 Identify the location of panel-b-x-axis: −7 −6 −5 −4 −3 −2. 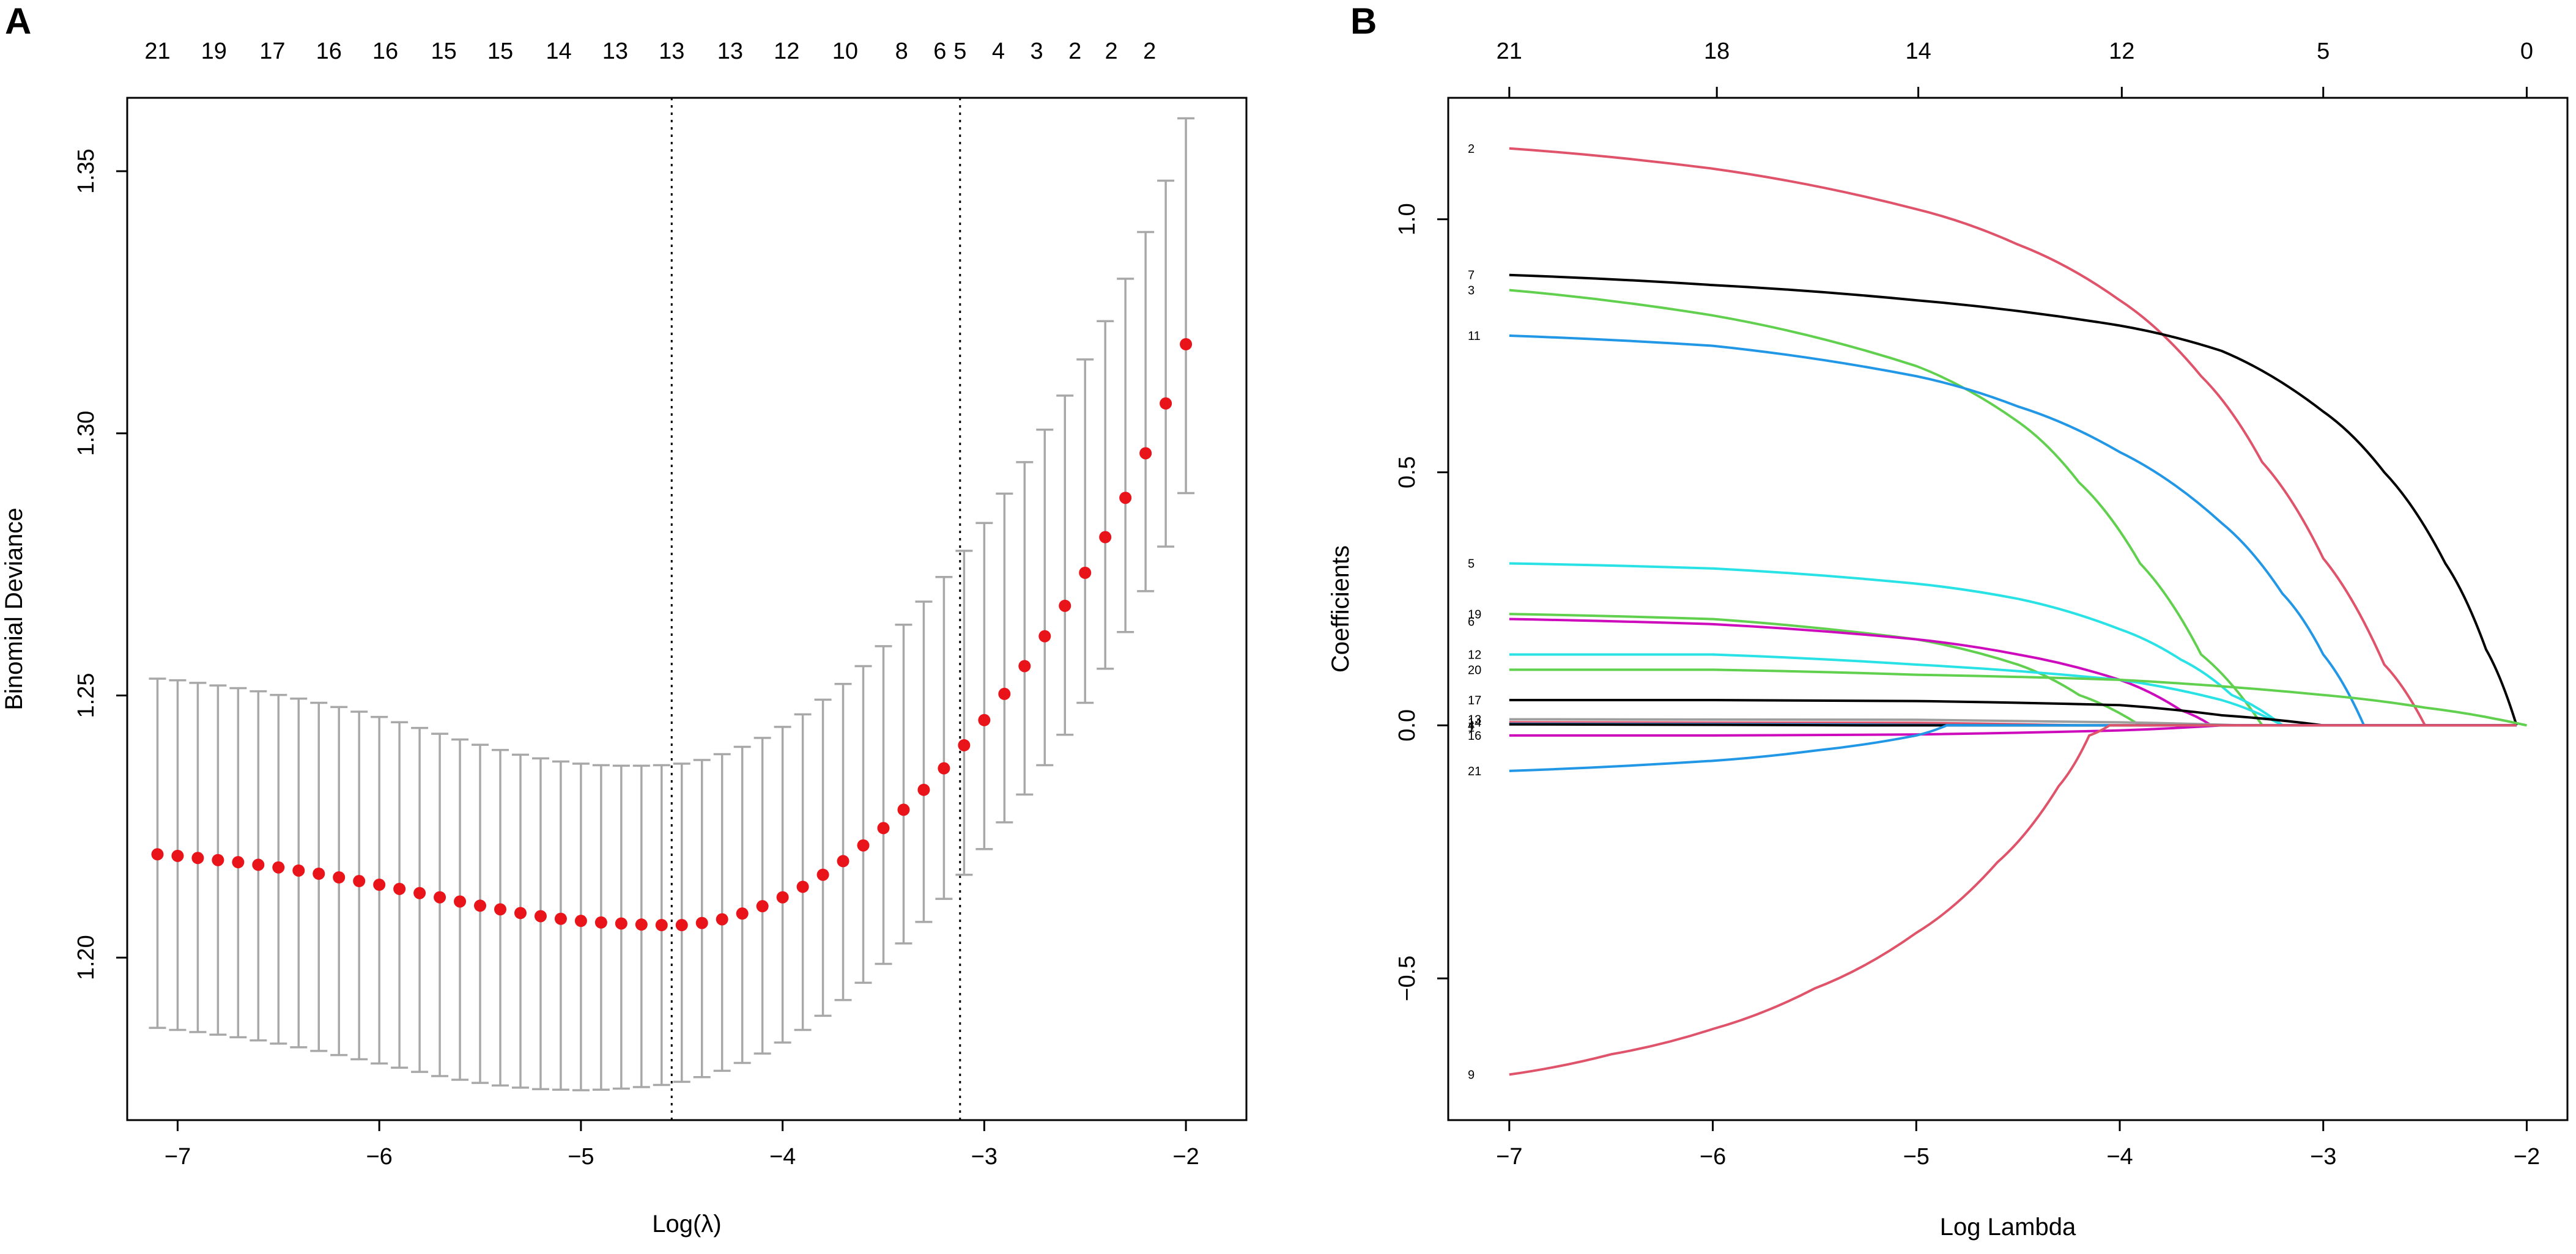
(2018, 1145).